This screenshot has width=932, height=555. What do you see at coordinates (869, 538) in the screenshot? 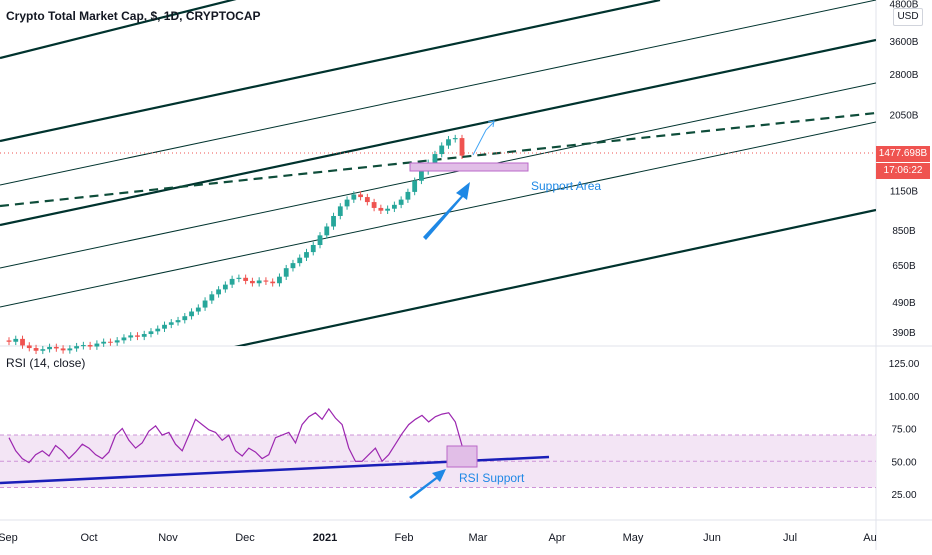
I see `time-tick-label: Au` at bounding box center [869, 538].